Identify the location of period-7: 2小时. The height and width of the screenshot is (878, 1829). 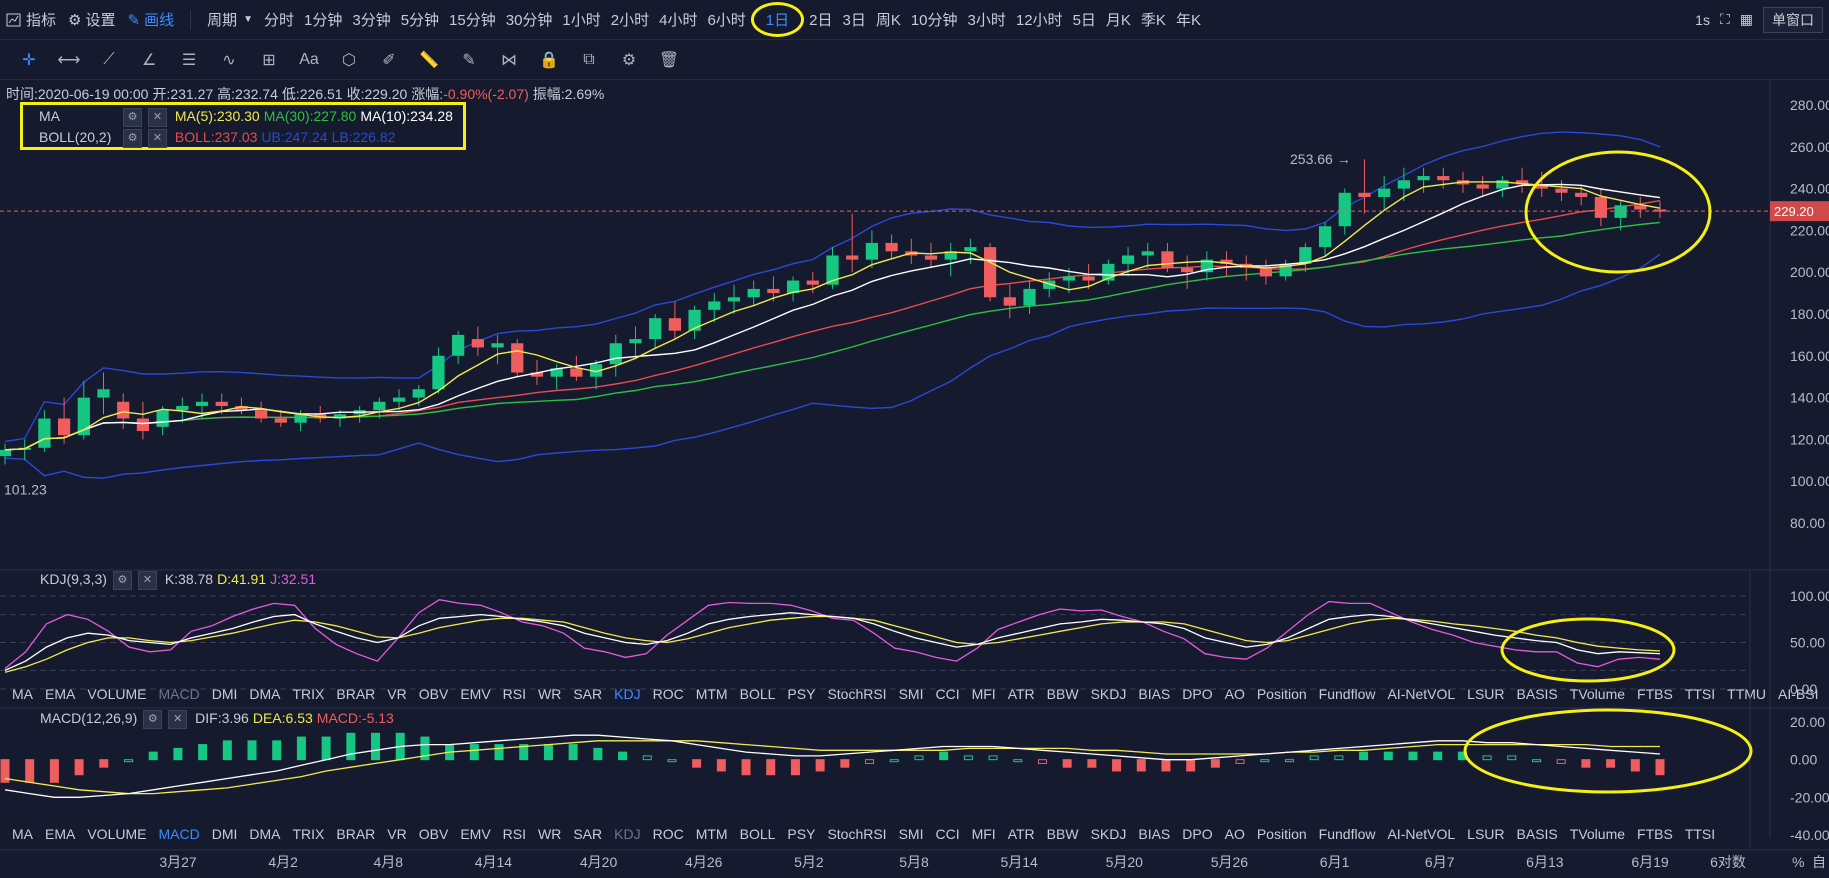
(630, 20).